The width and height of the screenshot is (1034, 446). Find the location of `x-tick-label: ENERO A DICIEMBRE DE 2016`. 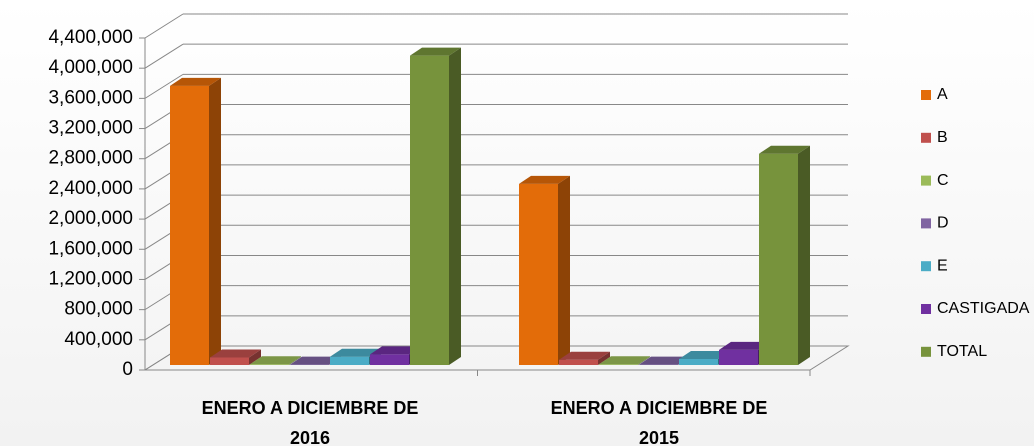

x-tick-label: ENERO A DICIEMBRE DE 2016 is located at coordinates (310, 422).